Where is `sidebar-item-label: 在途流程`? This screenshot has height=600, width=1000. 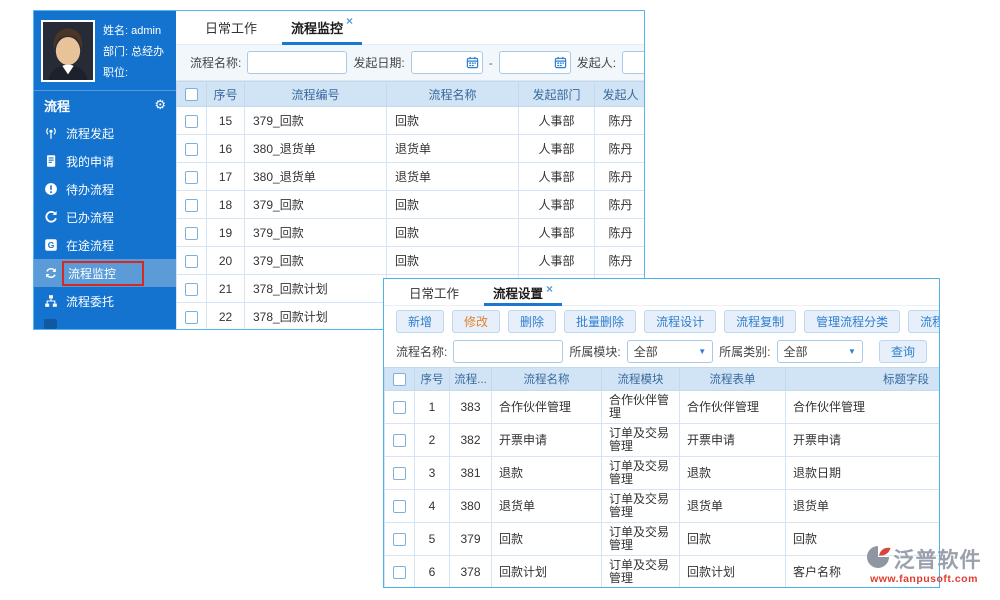
sidebar-item-label: 在途流程 is located at coordinates (90, 245).